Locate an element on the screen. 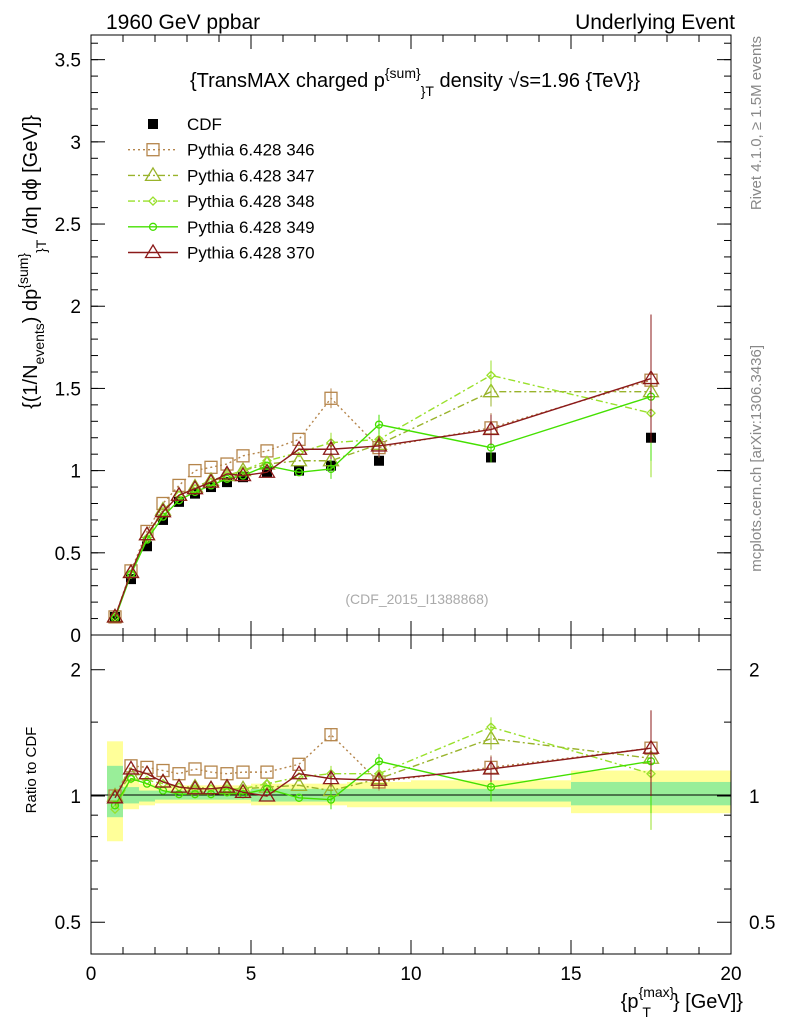 Image resolution: width=786 pixels, height=1024 pixels. ratio-y-tick-label: 0.5 is located at coordinates (68, 923).